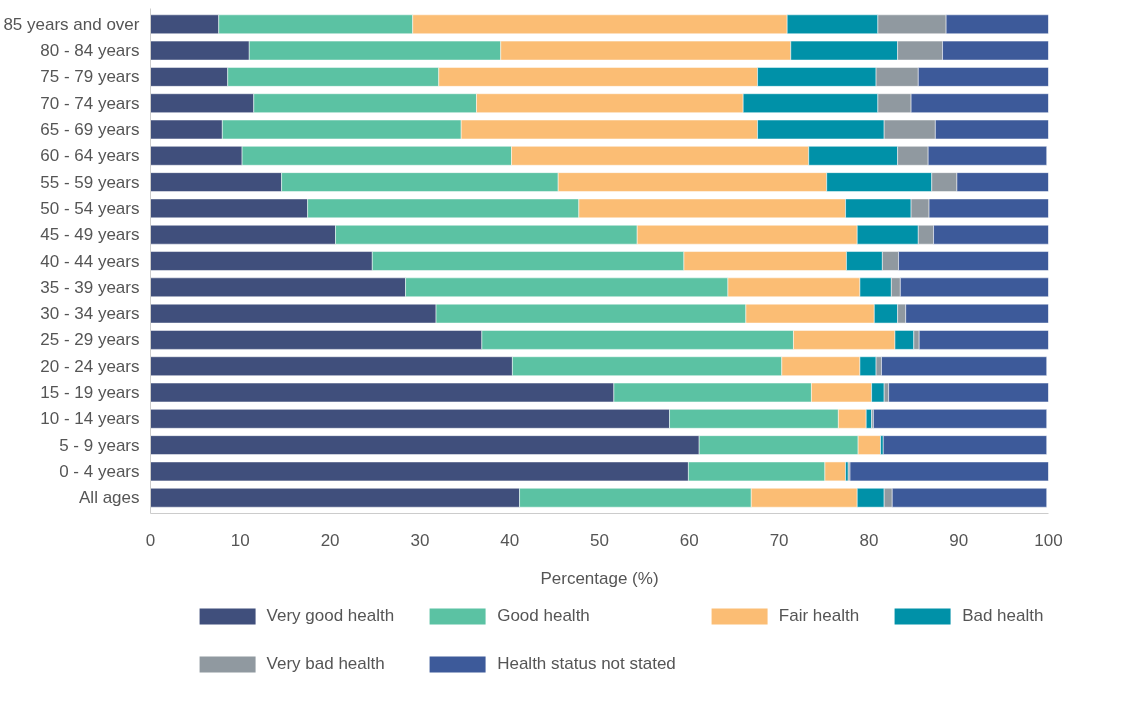  I want to click on y-tick-label: 15 - 19 years, so click(90, 393).